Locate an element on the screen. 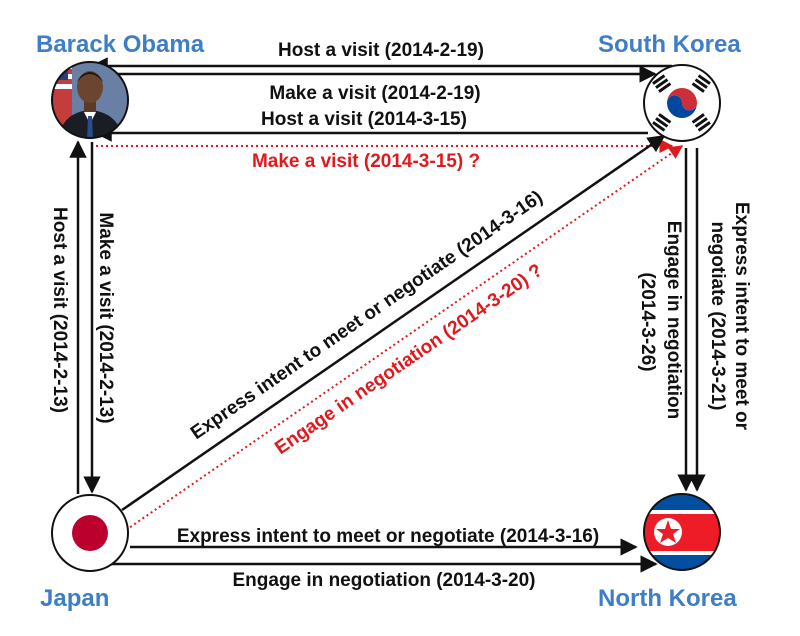 The image size is (800, 636). south-korea-flag-icon is located at coordinates (681, 103).